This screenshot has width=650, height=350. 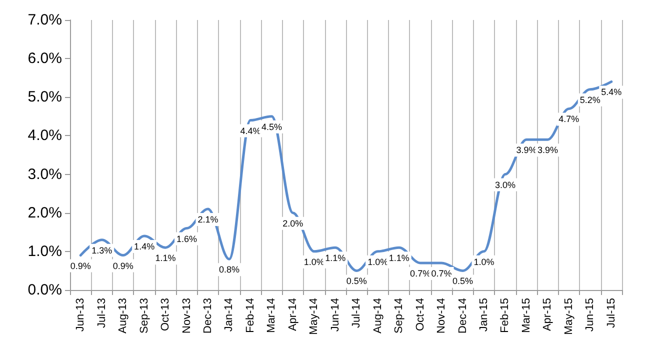 What do you see at coordinates (526, 315) in the screenshot?
I see `x-tick-label: Mar-15` at bounding box center [526, 315].